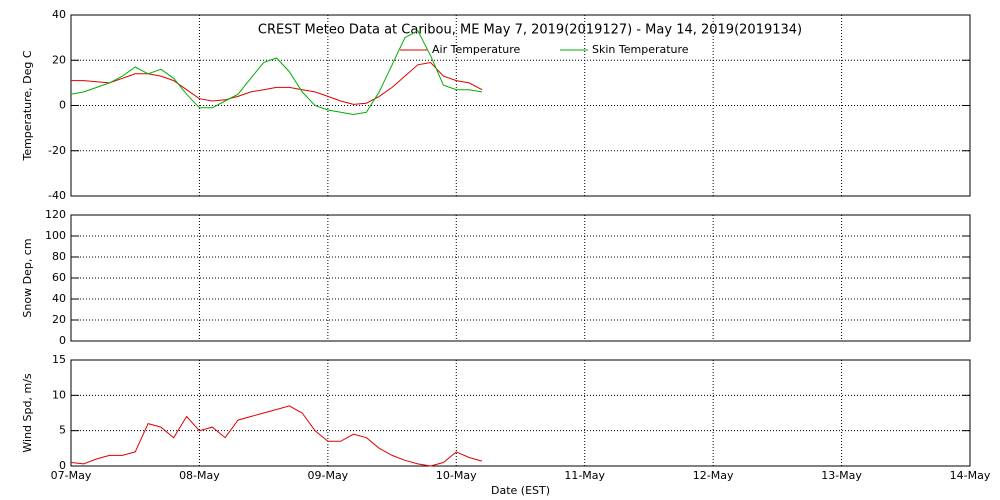  I want to click on x-tick-label: 13-May, so click(841, 475).